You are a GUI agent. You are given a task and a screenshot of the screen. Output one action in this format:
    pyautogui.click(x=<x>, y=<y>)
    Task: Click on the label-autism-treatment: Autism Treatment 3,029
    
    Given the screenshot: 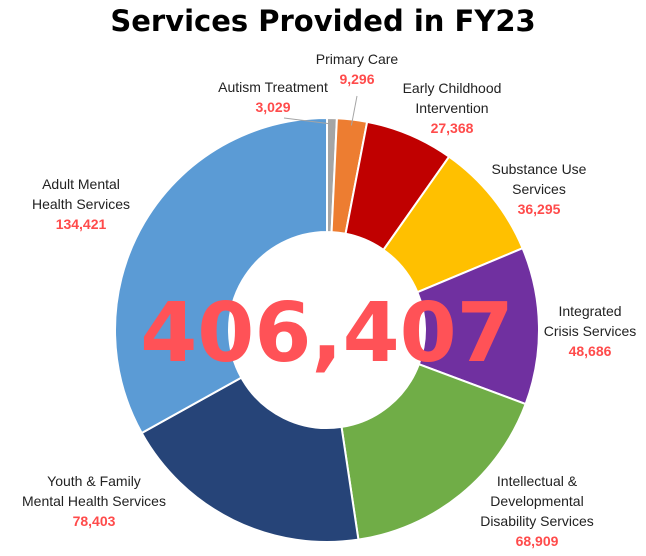 What is the action you would take?
    pyautogui.click(x=273, y=97)
    